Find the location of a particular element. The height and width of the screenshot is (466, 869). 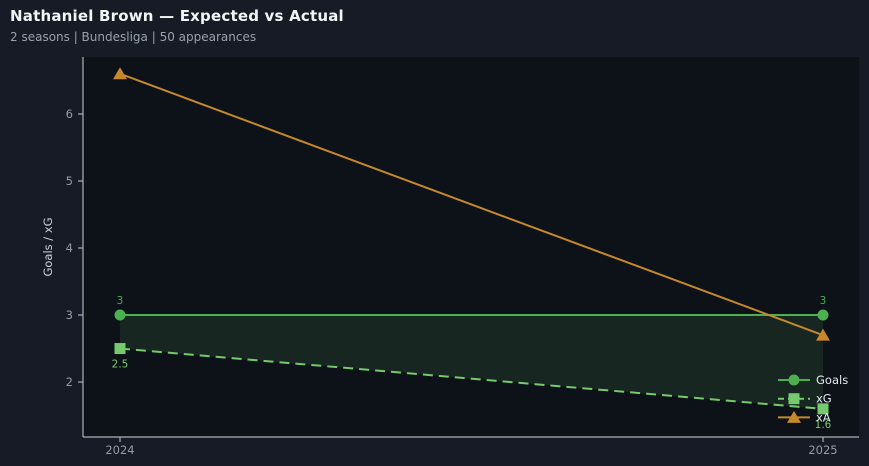

legend-goals-marker-icon is located at coordinates (794, 380).